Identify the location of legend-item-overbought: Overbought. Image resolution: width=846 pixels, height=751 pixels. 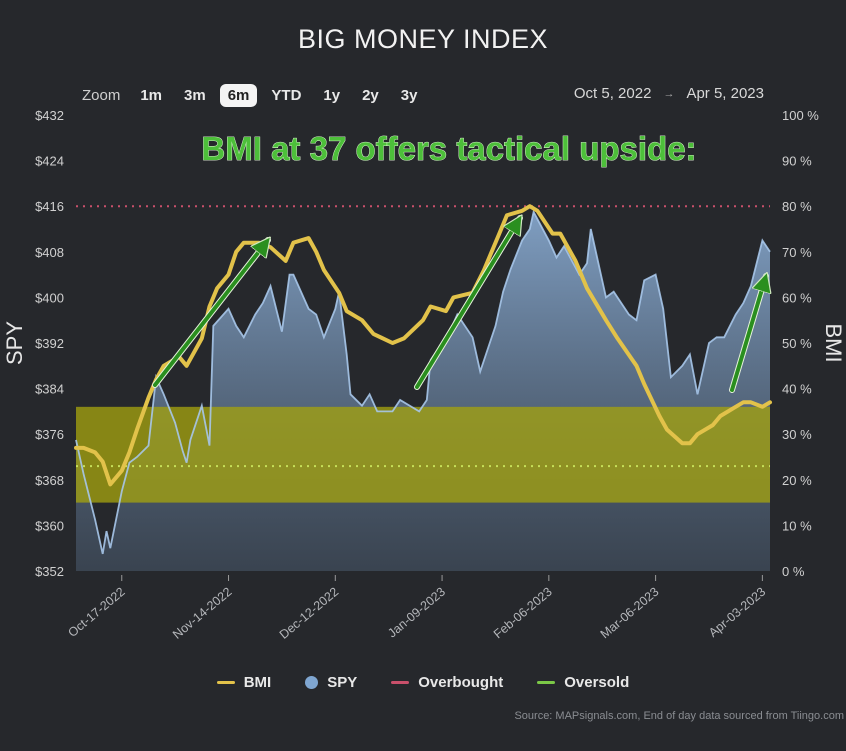
(447, 682).